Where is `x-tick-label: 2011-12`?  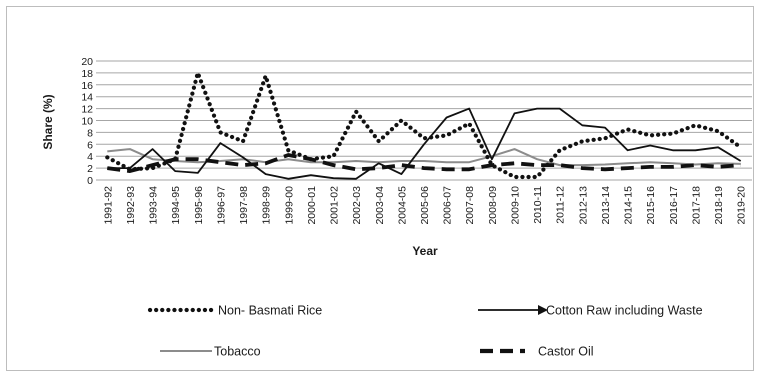 x-tick-label: 2011-12 is located at coordinates (561, 205).